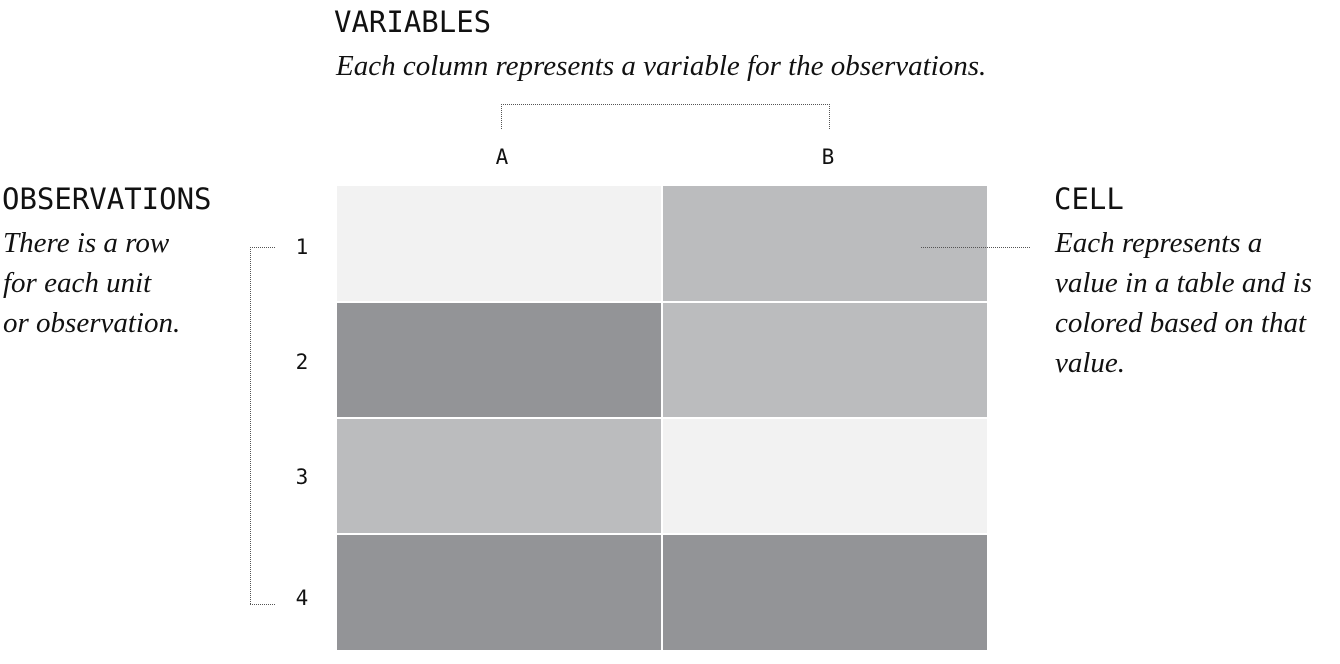  What do you see at coordinates (825, 360) in the screenshot?
I see `cell-r2-b` at bounding box center [825, 360].